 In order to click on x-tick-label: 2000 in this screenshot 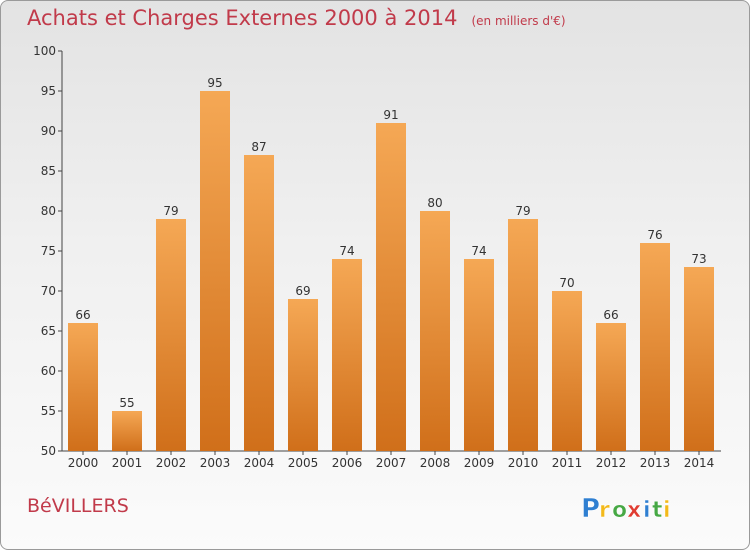, I will do `click(83, 463)`.